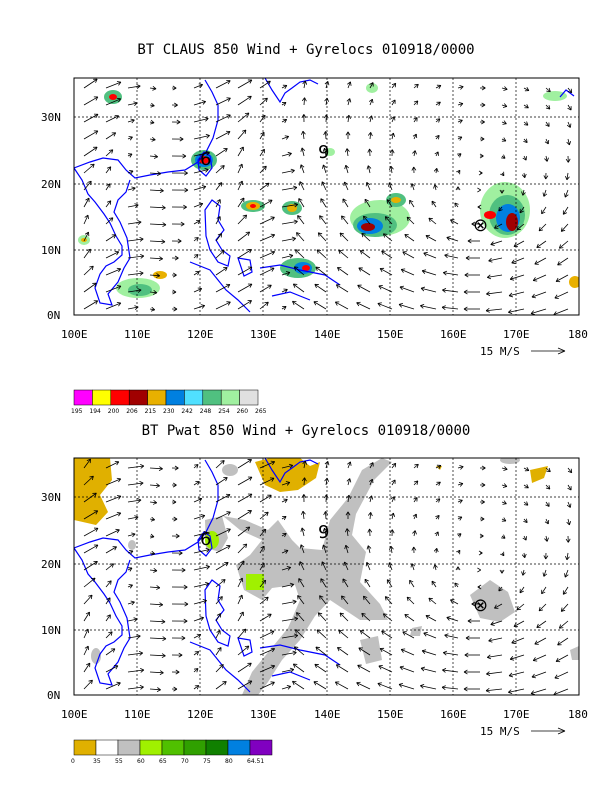 This screenshot has height=792, width=612. Describe the element at coordinates (206, 411) in the screenshot. I see `colorbar-label: 248` at that location.